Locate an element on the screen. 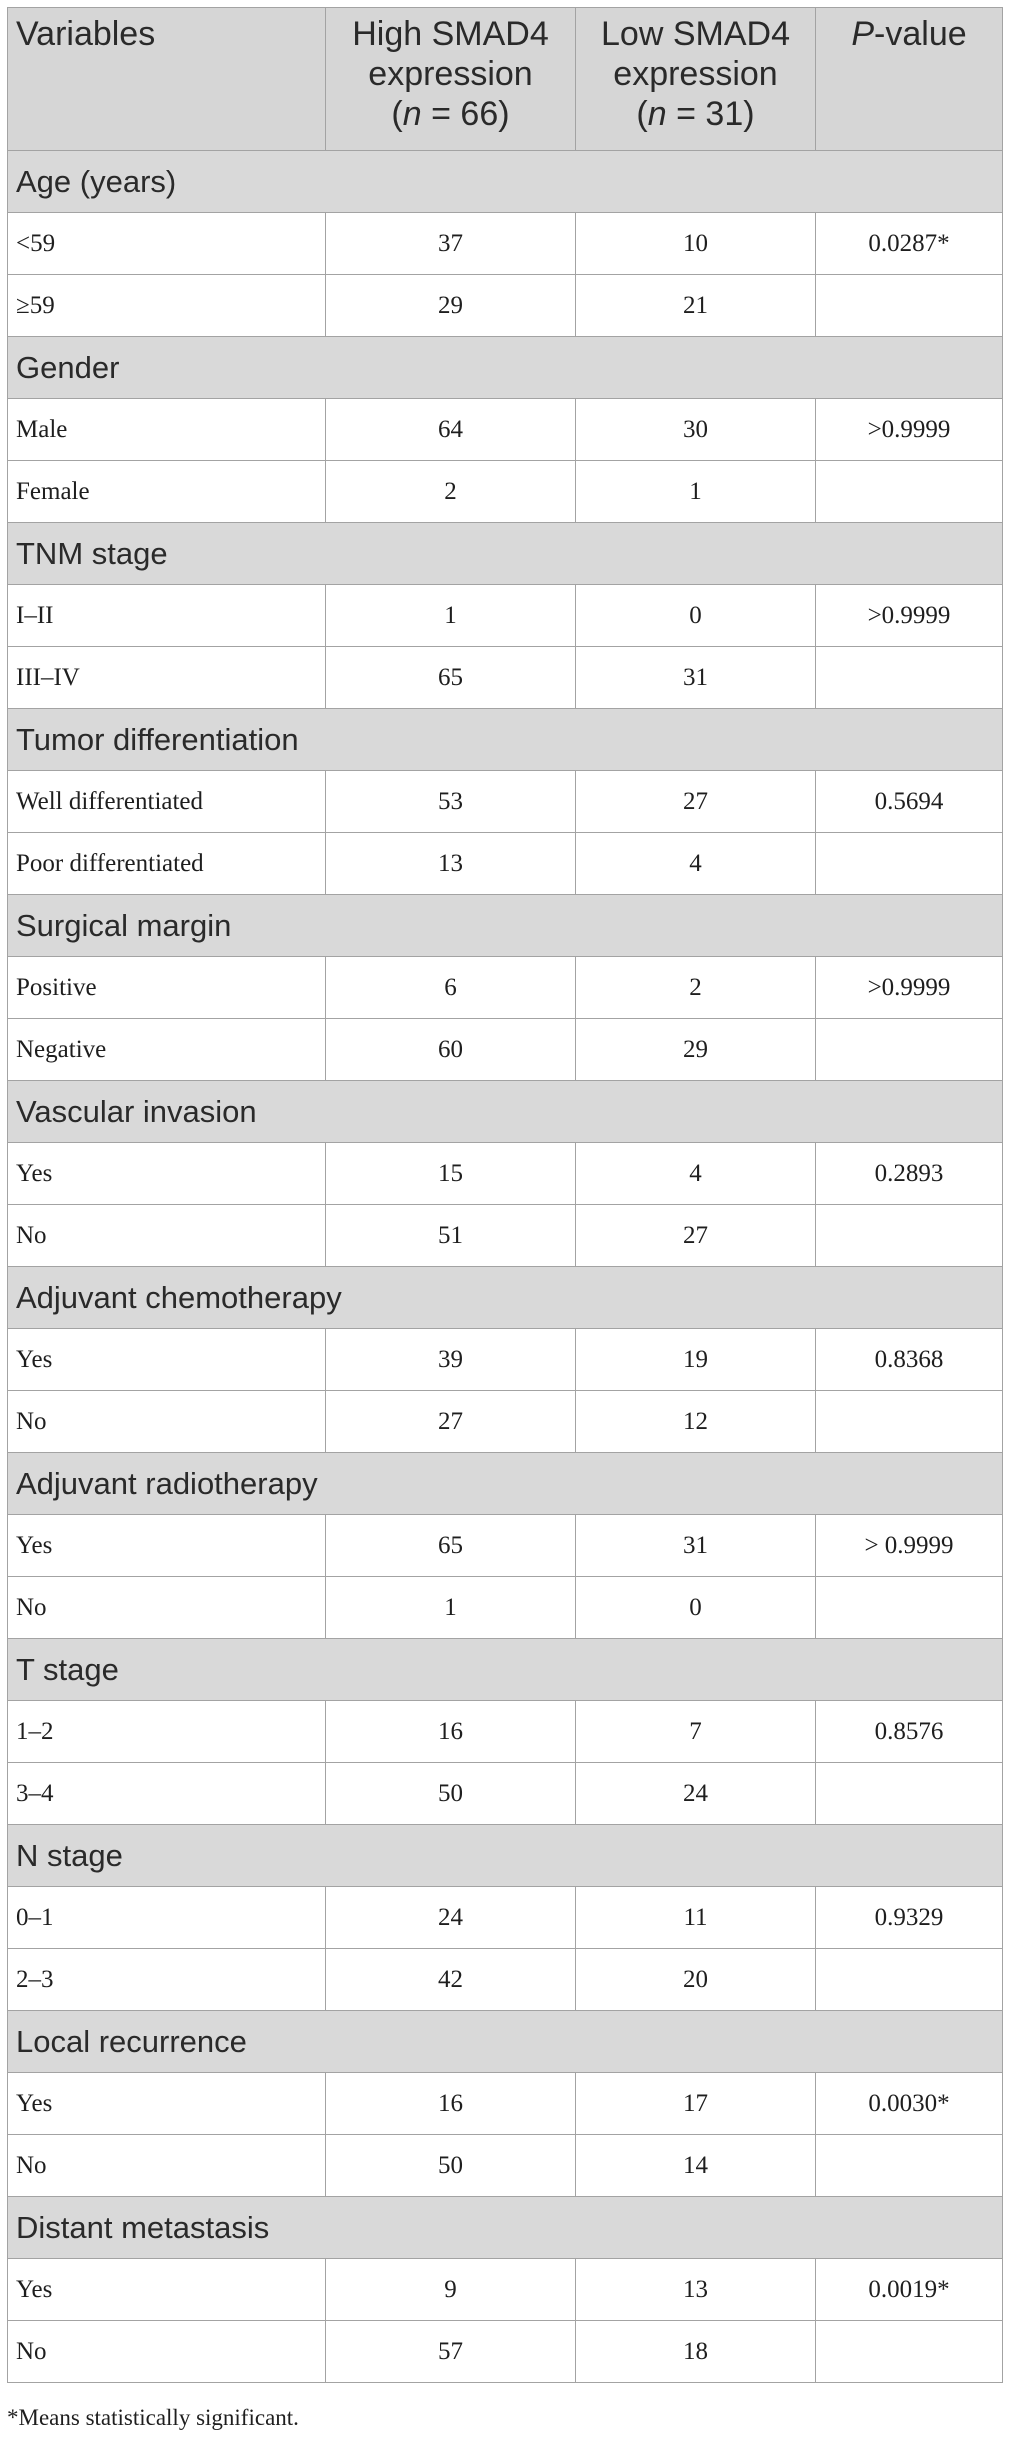 This screenshot has height=2447, width=1009. header-p-suffix: -value is located at coordinates (920, 34).